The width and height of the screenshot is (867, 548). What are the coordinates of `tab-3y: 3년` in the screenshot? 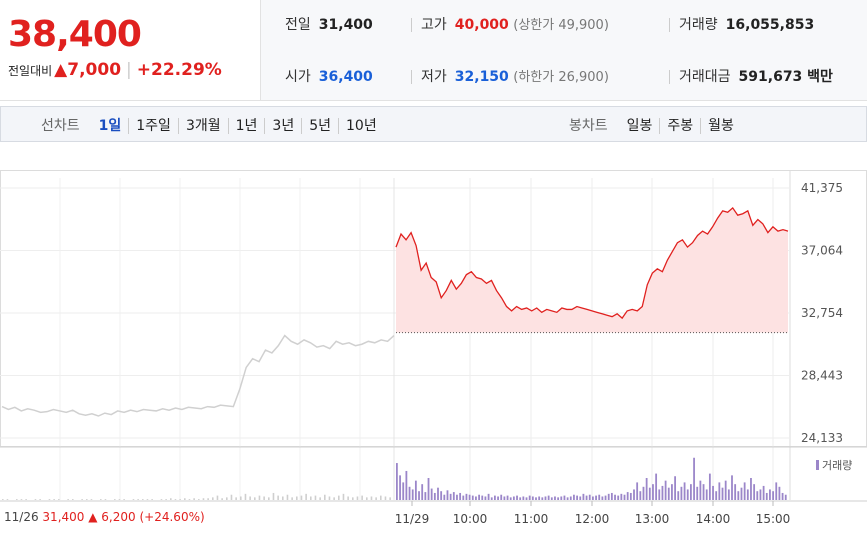 It's located at (283, 126).